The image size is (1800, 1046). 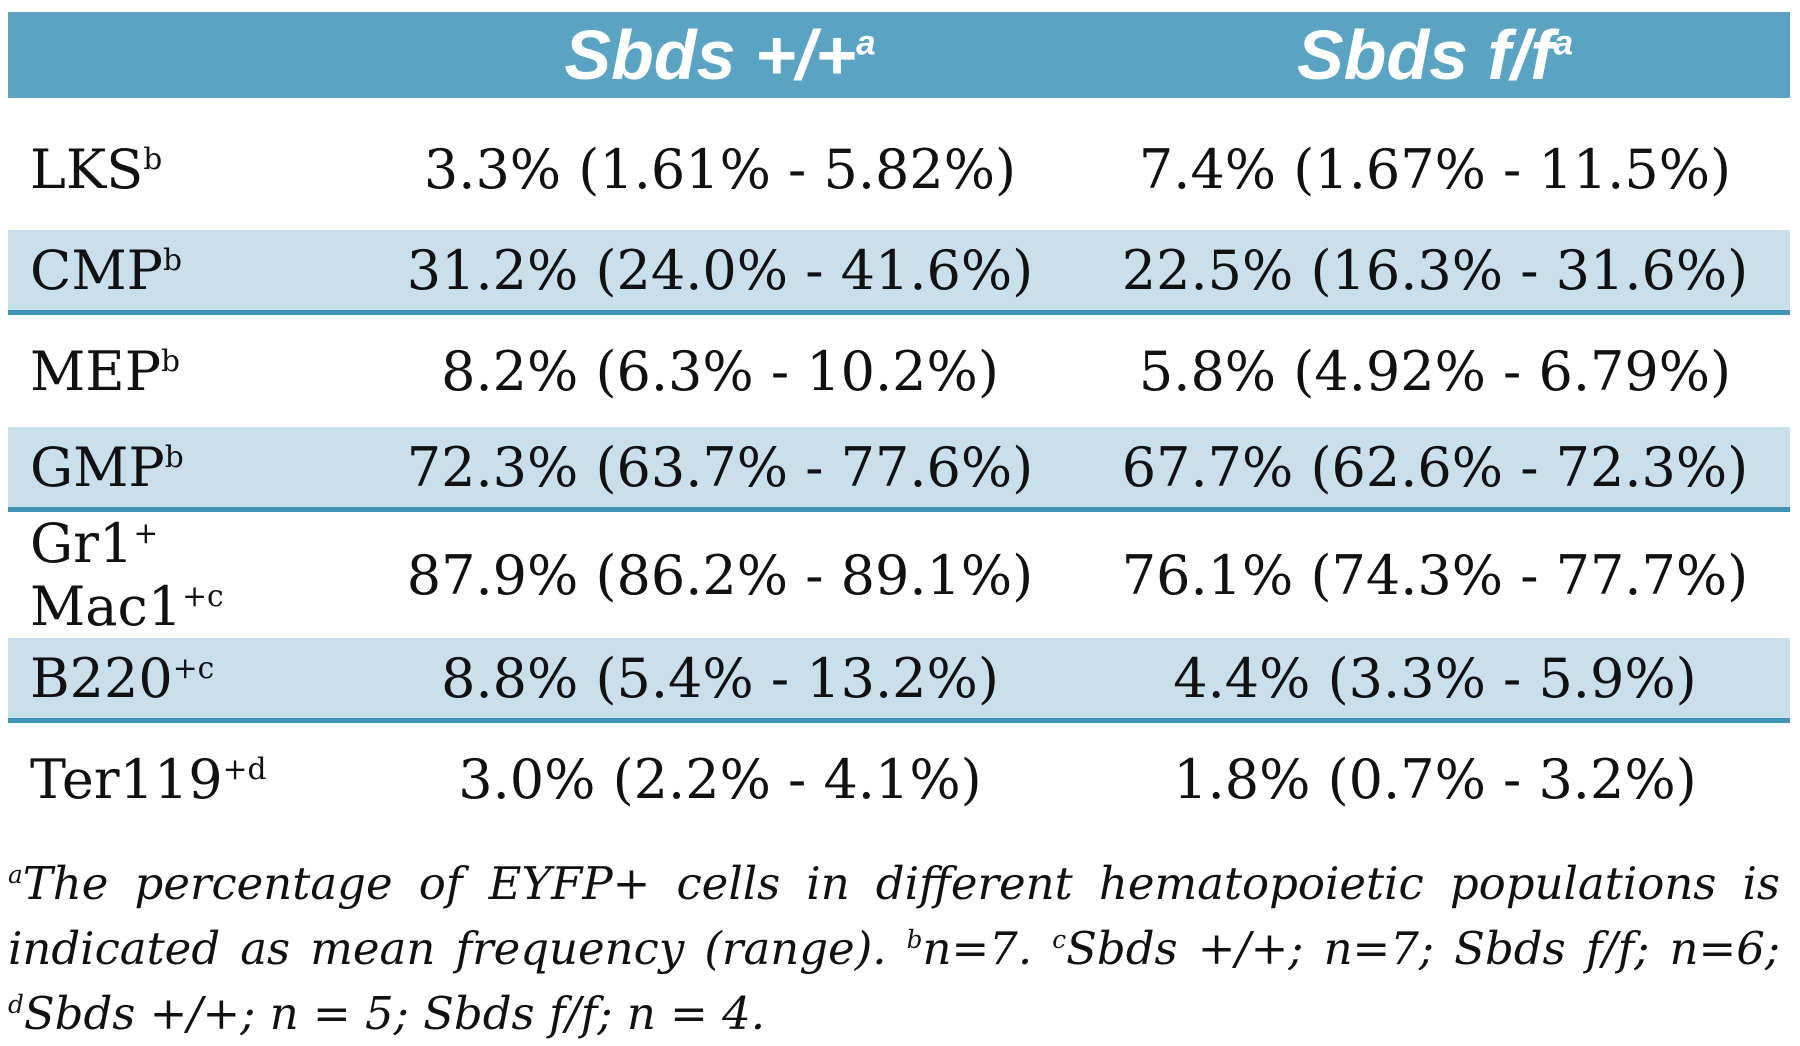 What do you see at coordinates (184, 369) in the screenshot?
I see `row-label: MEPb` at bounding box center [184, 369].